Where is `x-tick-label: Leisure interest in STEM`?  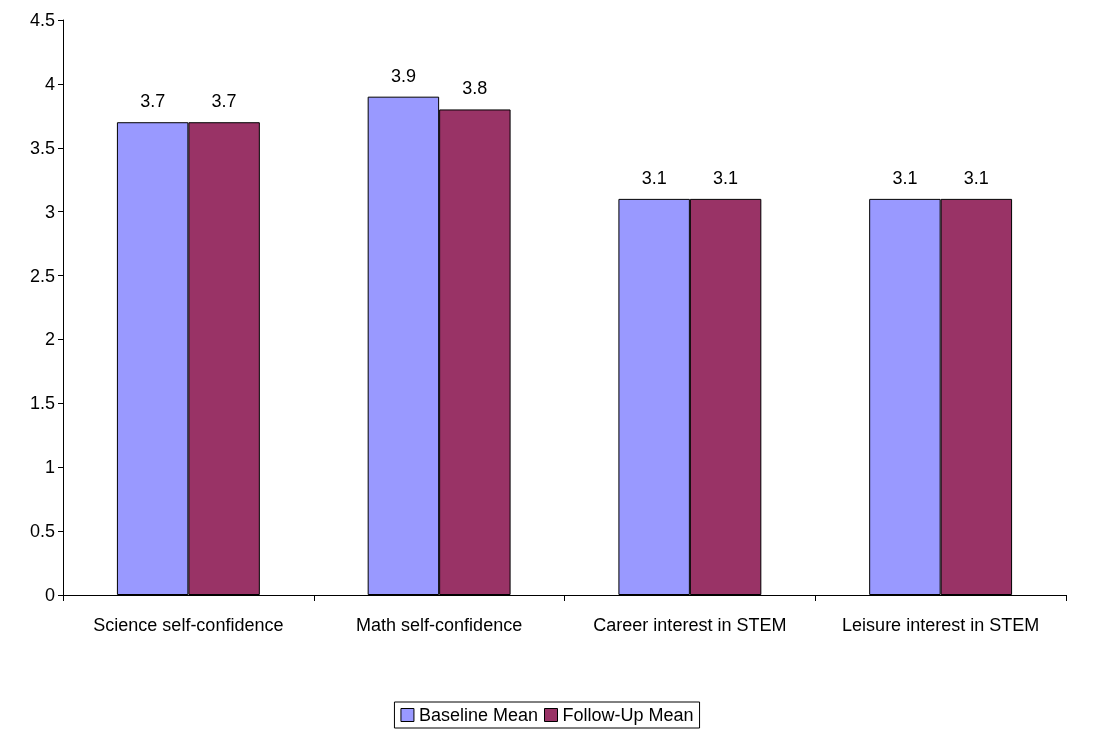
x-tick-label: Leisure interest in STEM is located at coordinates (941, 625).